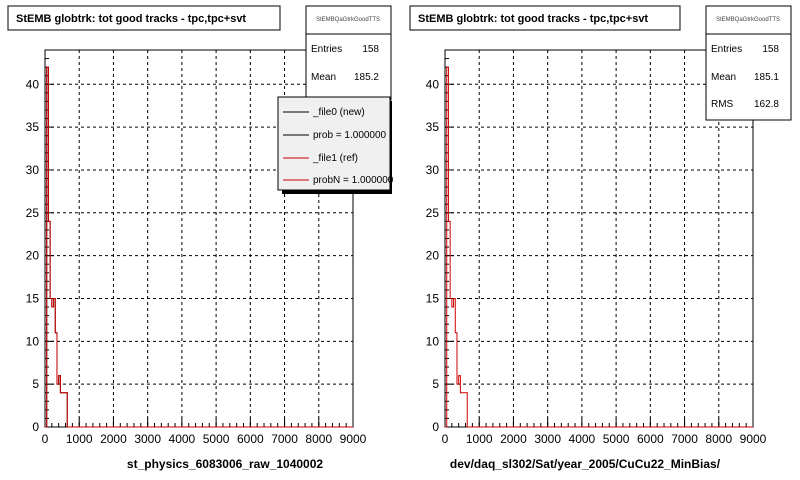 This screenshot has height=480, width=800. Describe the element at coordinates (225, 464) in the screenshot. I see `left-x-axis-label: st_physics_6083006_raw_1040002` at that location.